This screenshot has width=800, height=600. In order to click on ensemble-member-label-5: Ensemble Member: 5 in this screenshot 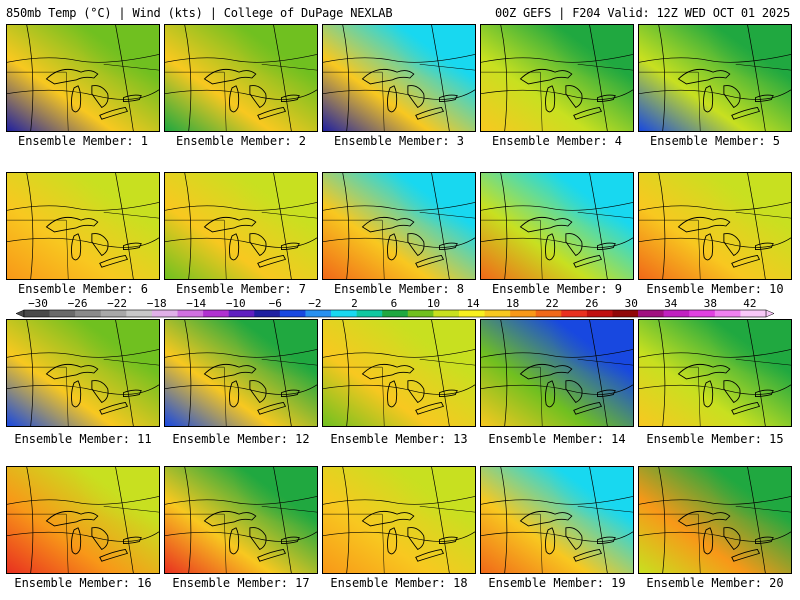, I will do `click(715, 141)`.